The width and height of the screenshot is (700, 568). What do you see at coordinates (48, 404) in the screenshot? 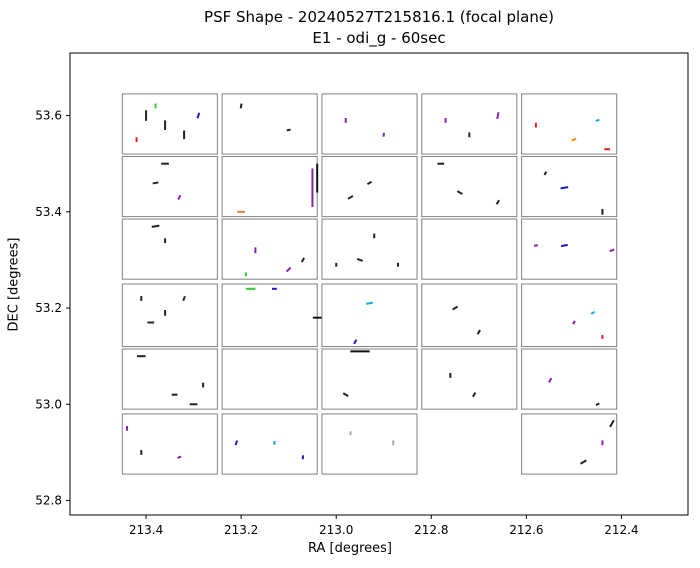
I see `y-tick-label: 53.0` at bounding box center [48, 404].